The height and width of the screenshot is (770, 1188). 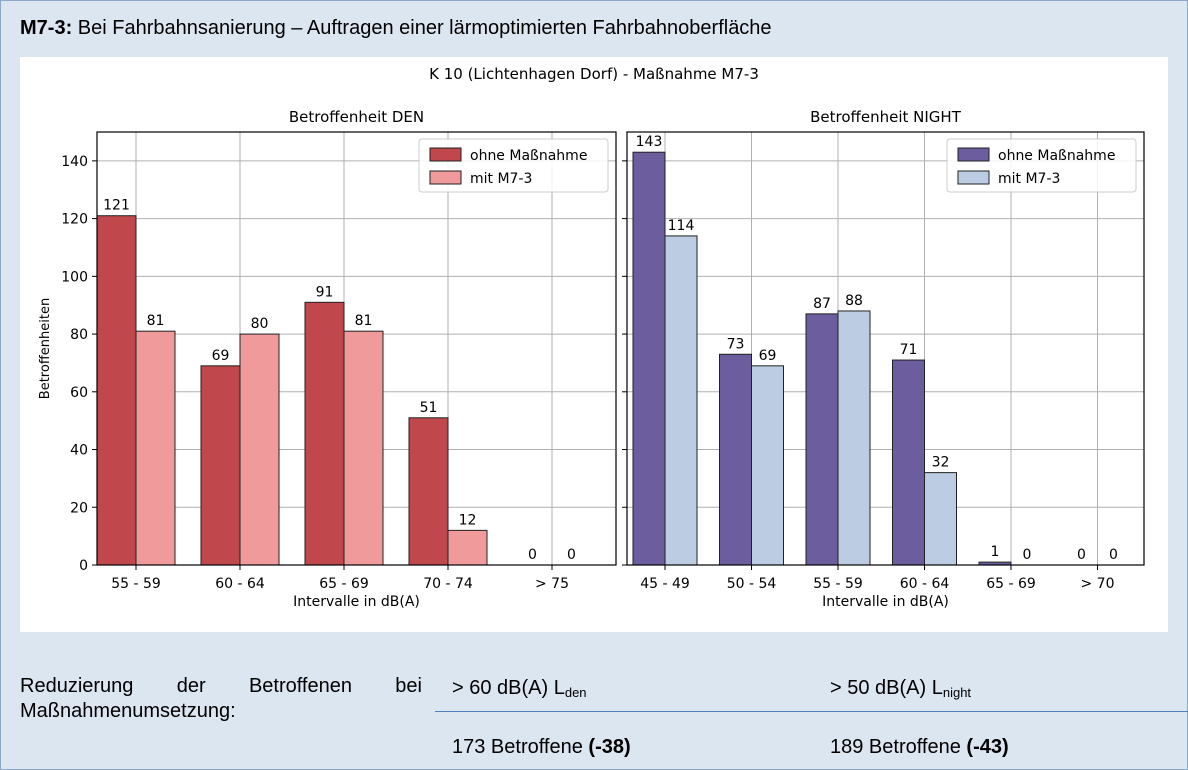 I want to click on measure-code: M7-3:, so click(x=46, y=28).